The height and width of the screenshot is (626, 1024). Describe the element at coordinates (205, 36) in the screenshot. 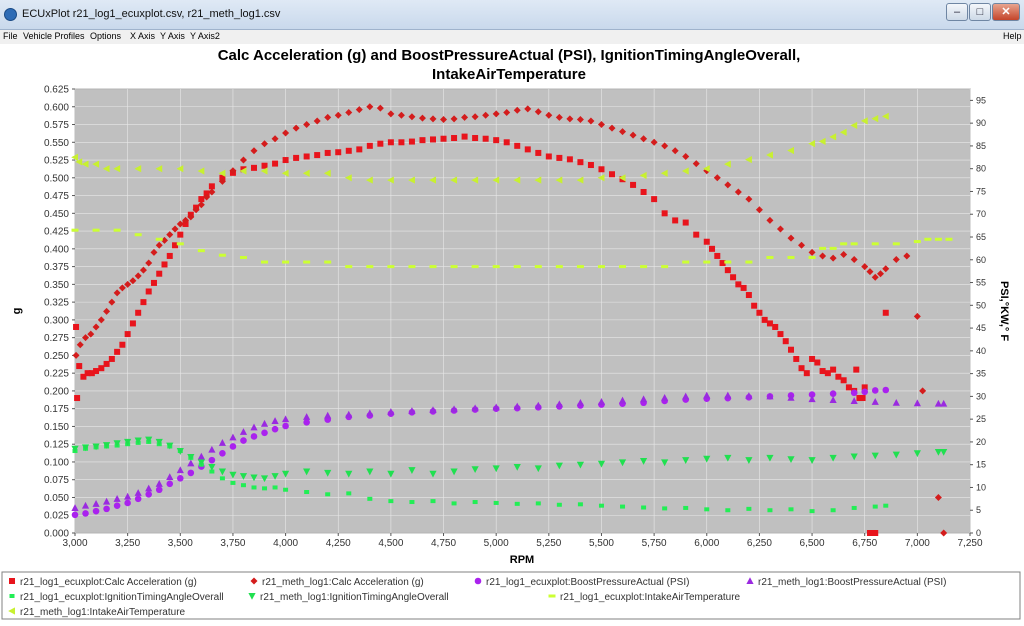

I see `menu-y-axis2: Y Axis2` at that location.